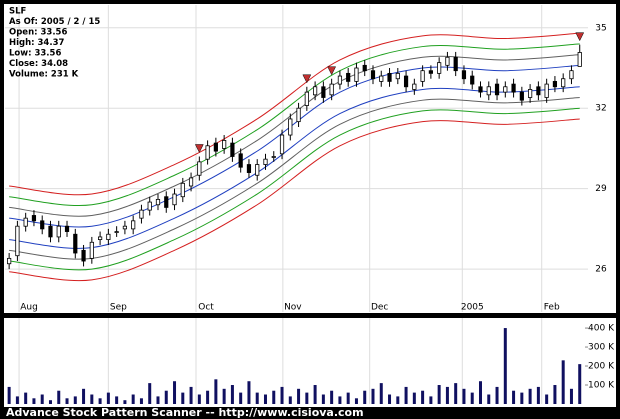 Image resolution: width=620 pixels, height=419 pixels. I want to click on info-line: Close: 34.08, so click(38, 64).